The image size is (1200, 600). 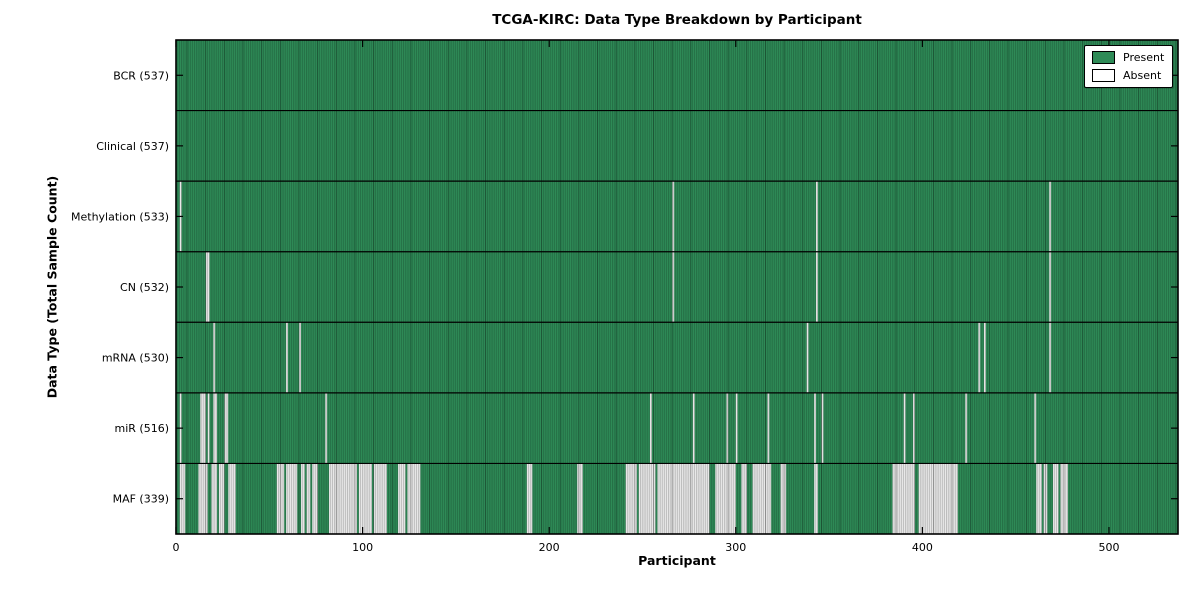 I want to click on x-axis-label: Participant, so click(x=677, y=560).